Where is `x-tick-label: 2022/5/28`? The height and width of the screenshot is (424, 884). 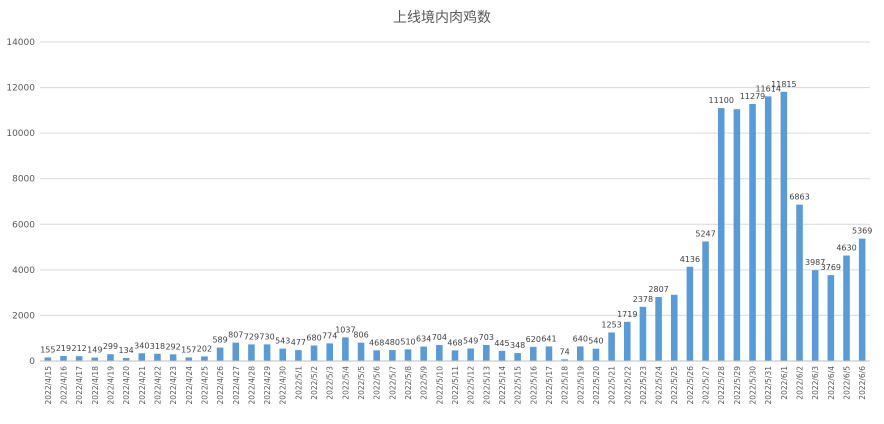 x-tick-label: 2022/5/28 is located at coordinates (721, 385).